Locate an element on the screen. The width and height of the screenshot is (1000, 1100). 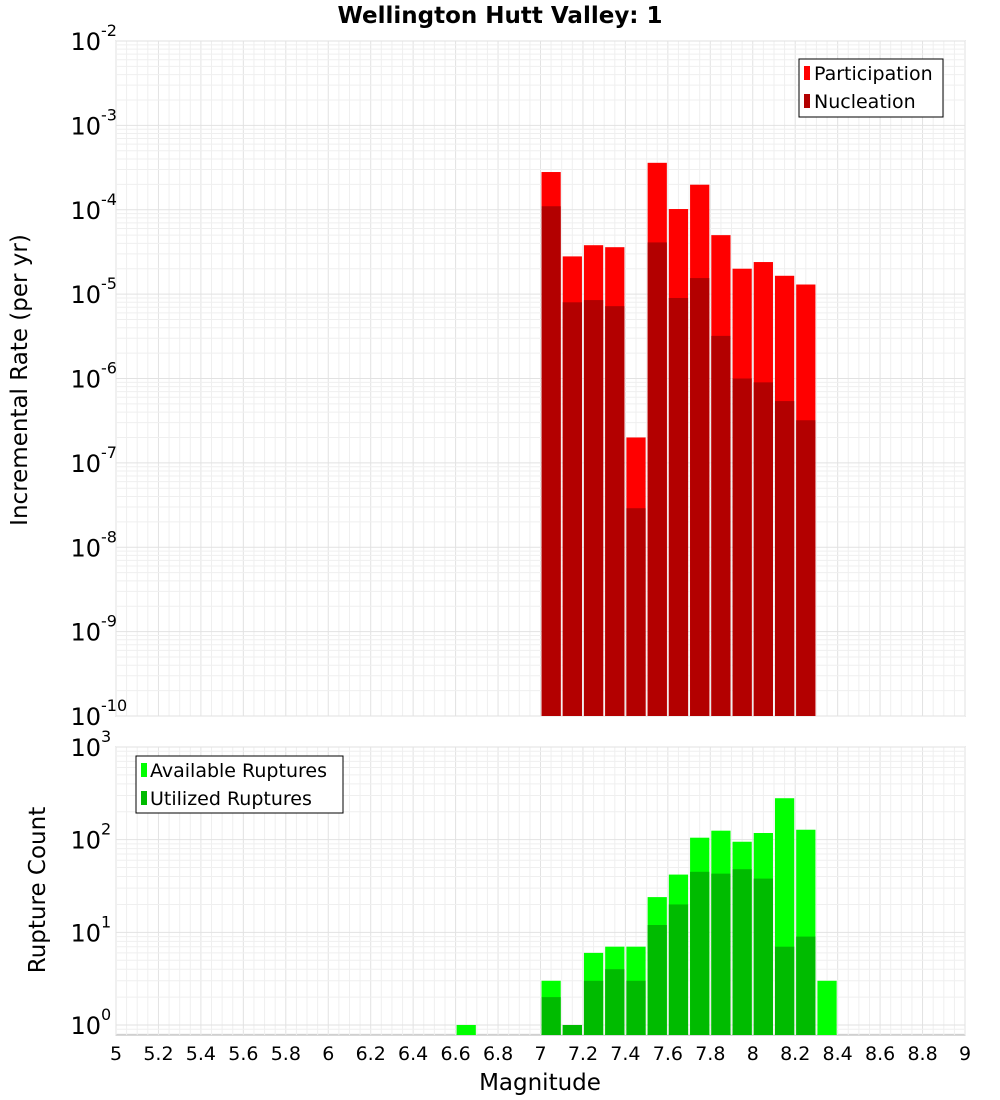
y-tick-label: 10 -7 is located at coordinates (93, 460).